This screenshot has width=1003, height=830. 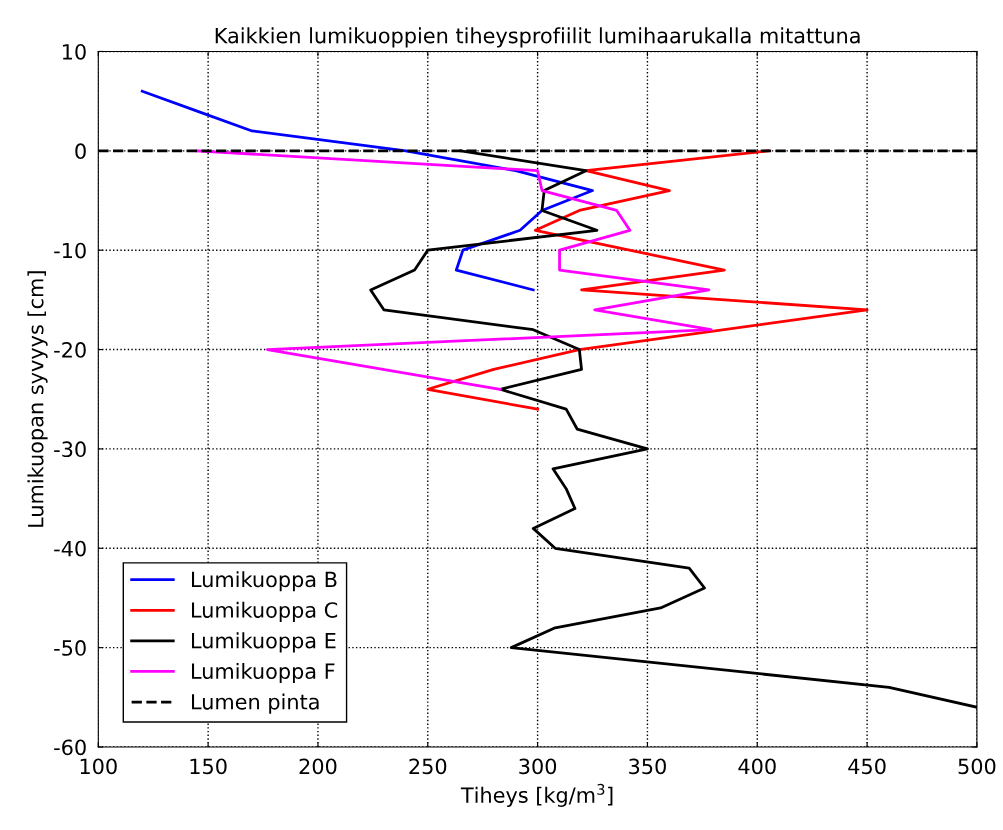 I want to click on legend-label: Lumikuoppa B, so click(x=264, y=581).